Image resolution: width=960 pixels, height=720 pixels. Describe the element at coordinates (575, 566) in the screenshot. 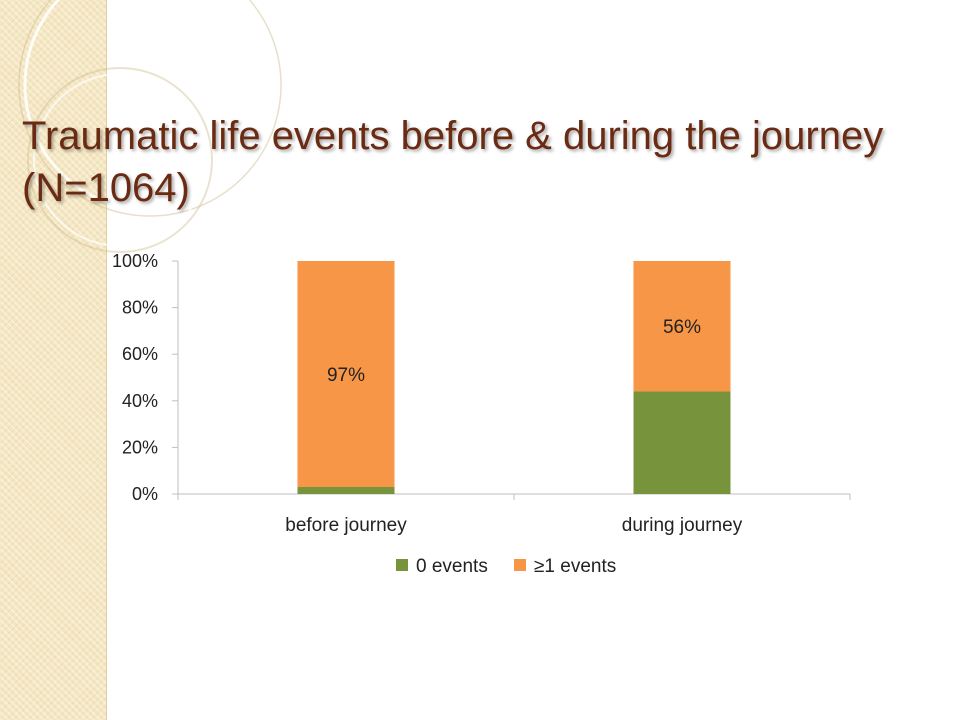

I see `legend-label: ≥1 events` at that location.